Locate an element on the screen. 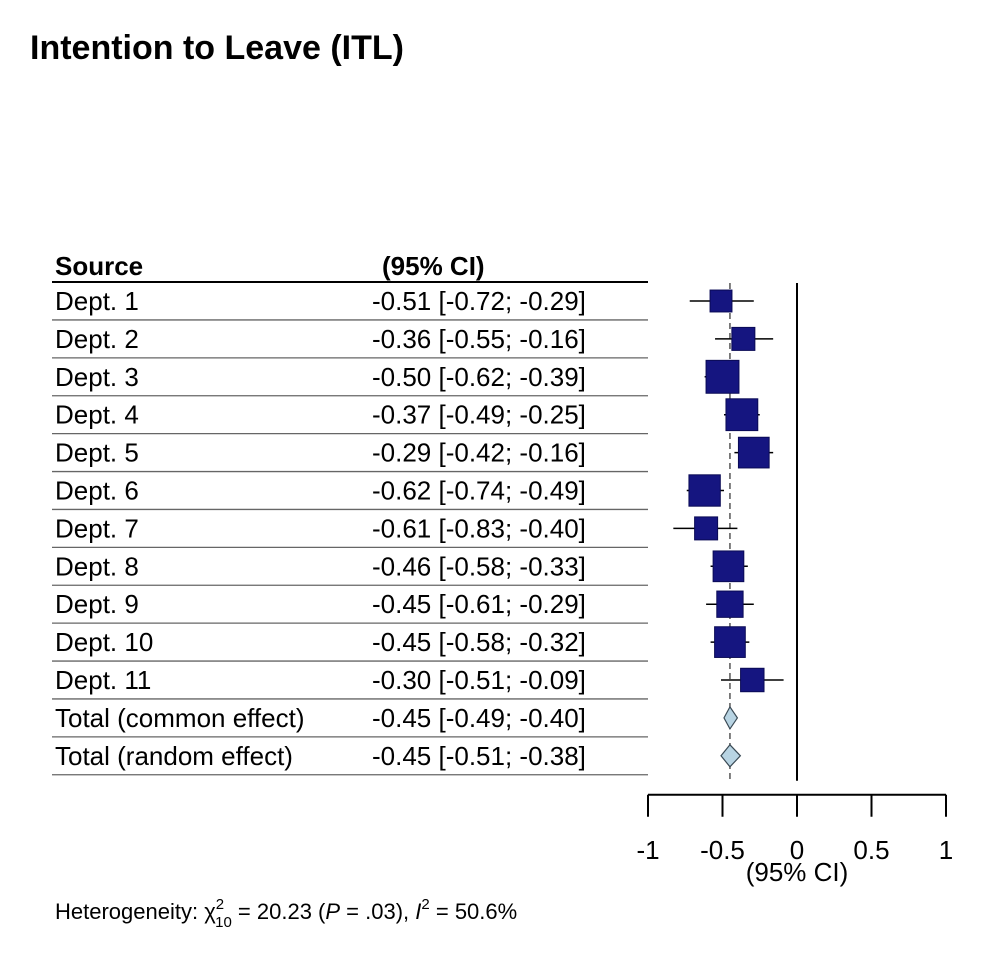 The image size is (996, 972). column-header-source: Source is located at coordinates (99, 266).